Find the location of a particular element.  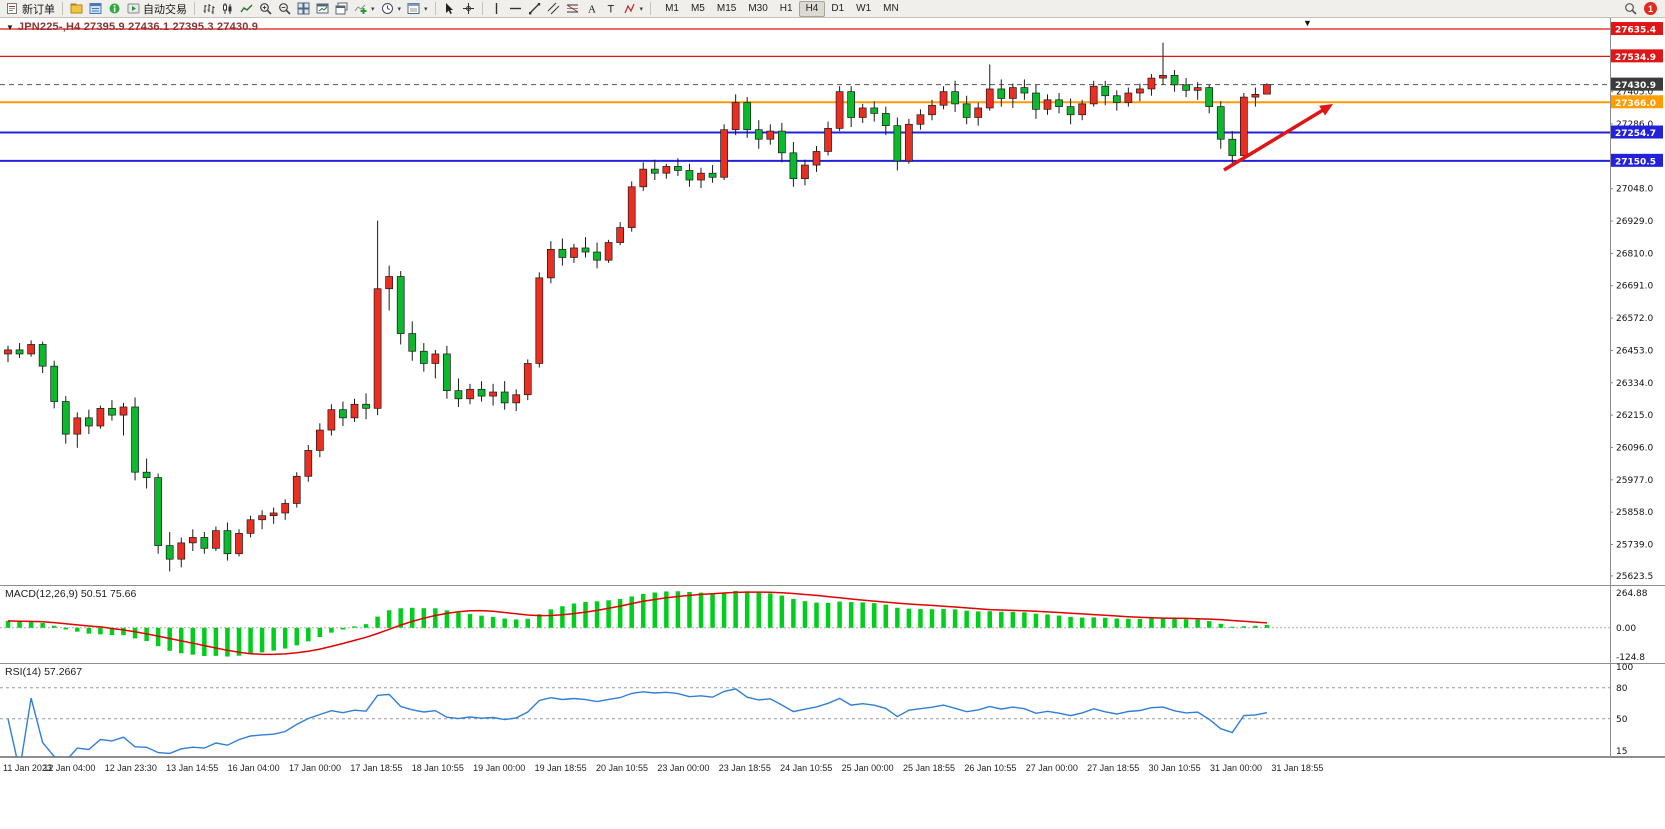

chart-shift-marker: ▼ is located at coordinates (1307, 23).